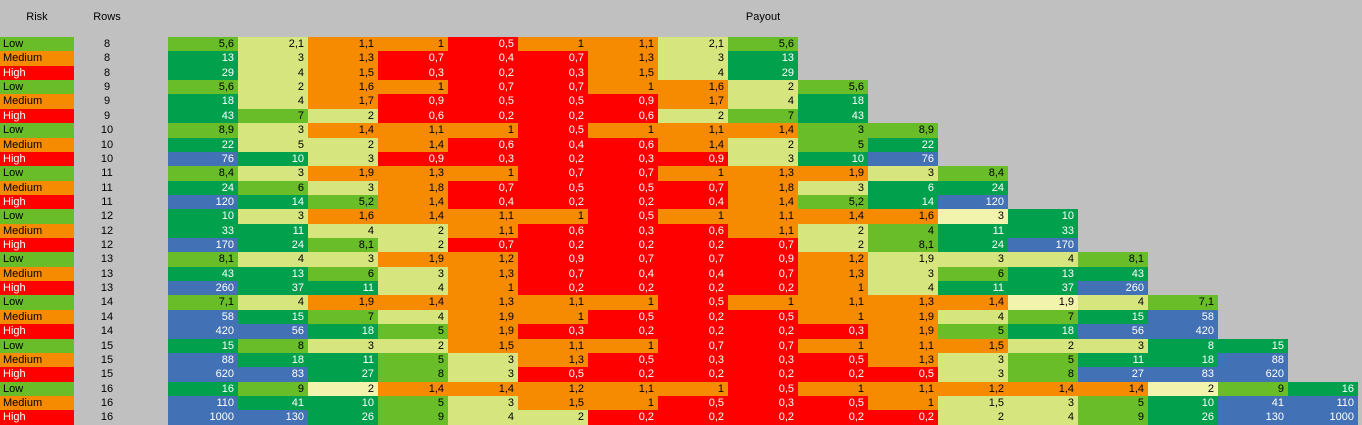 The image size is (1362, 425). I want to click on payout-cell: 620, so click(1253, 374).